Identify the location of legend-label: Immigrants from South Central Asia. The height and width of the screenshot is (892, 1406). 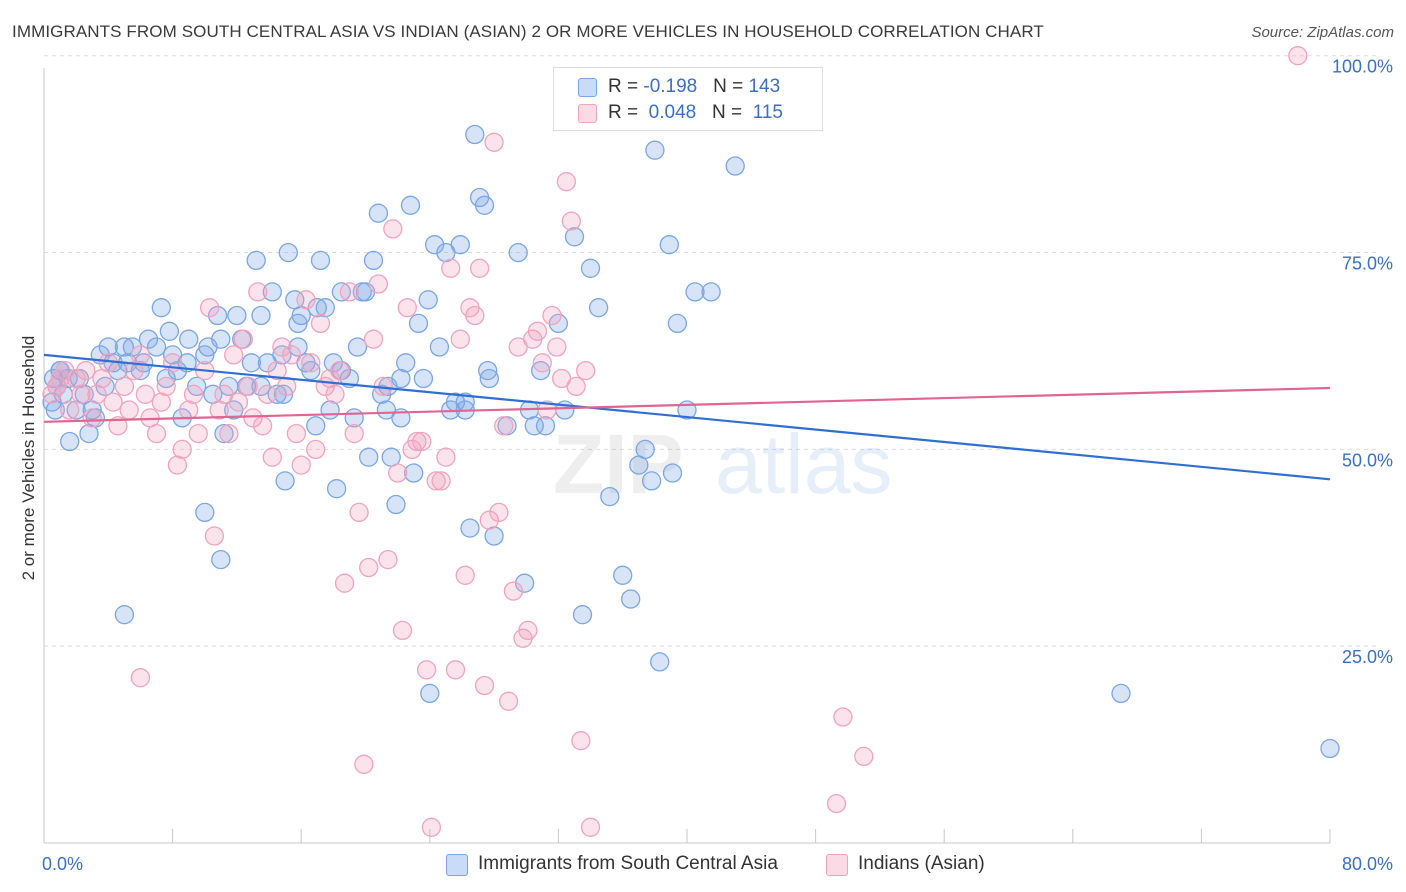
(628, 863).